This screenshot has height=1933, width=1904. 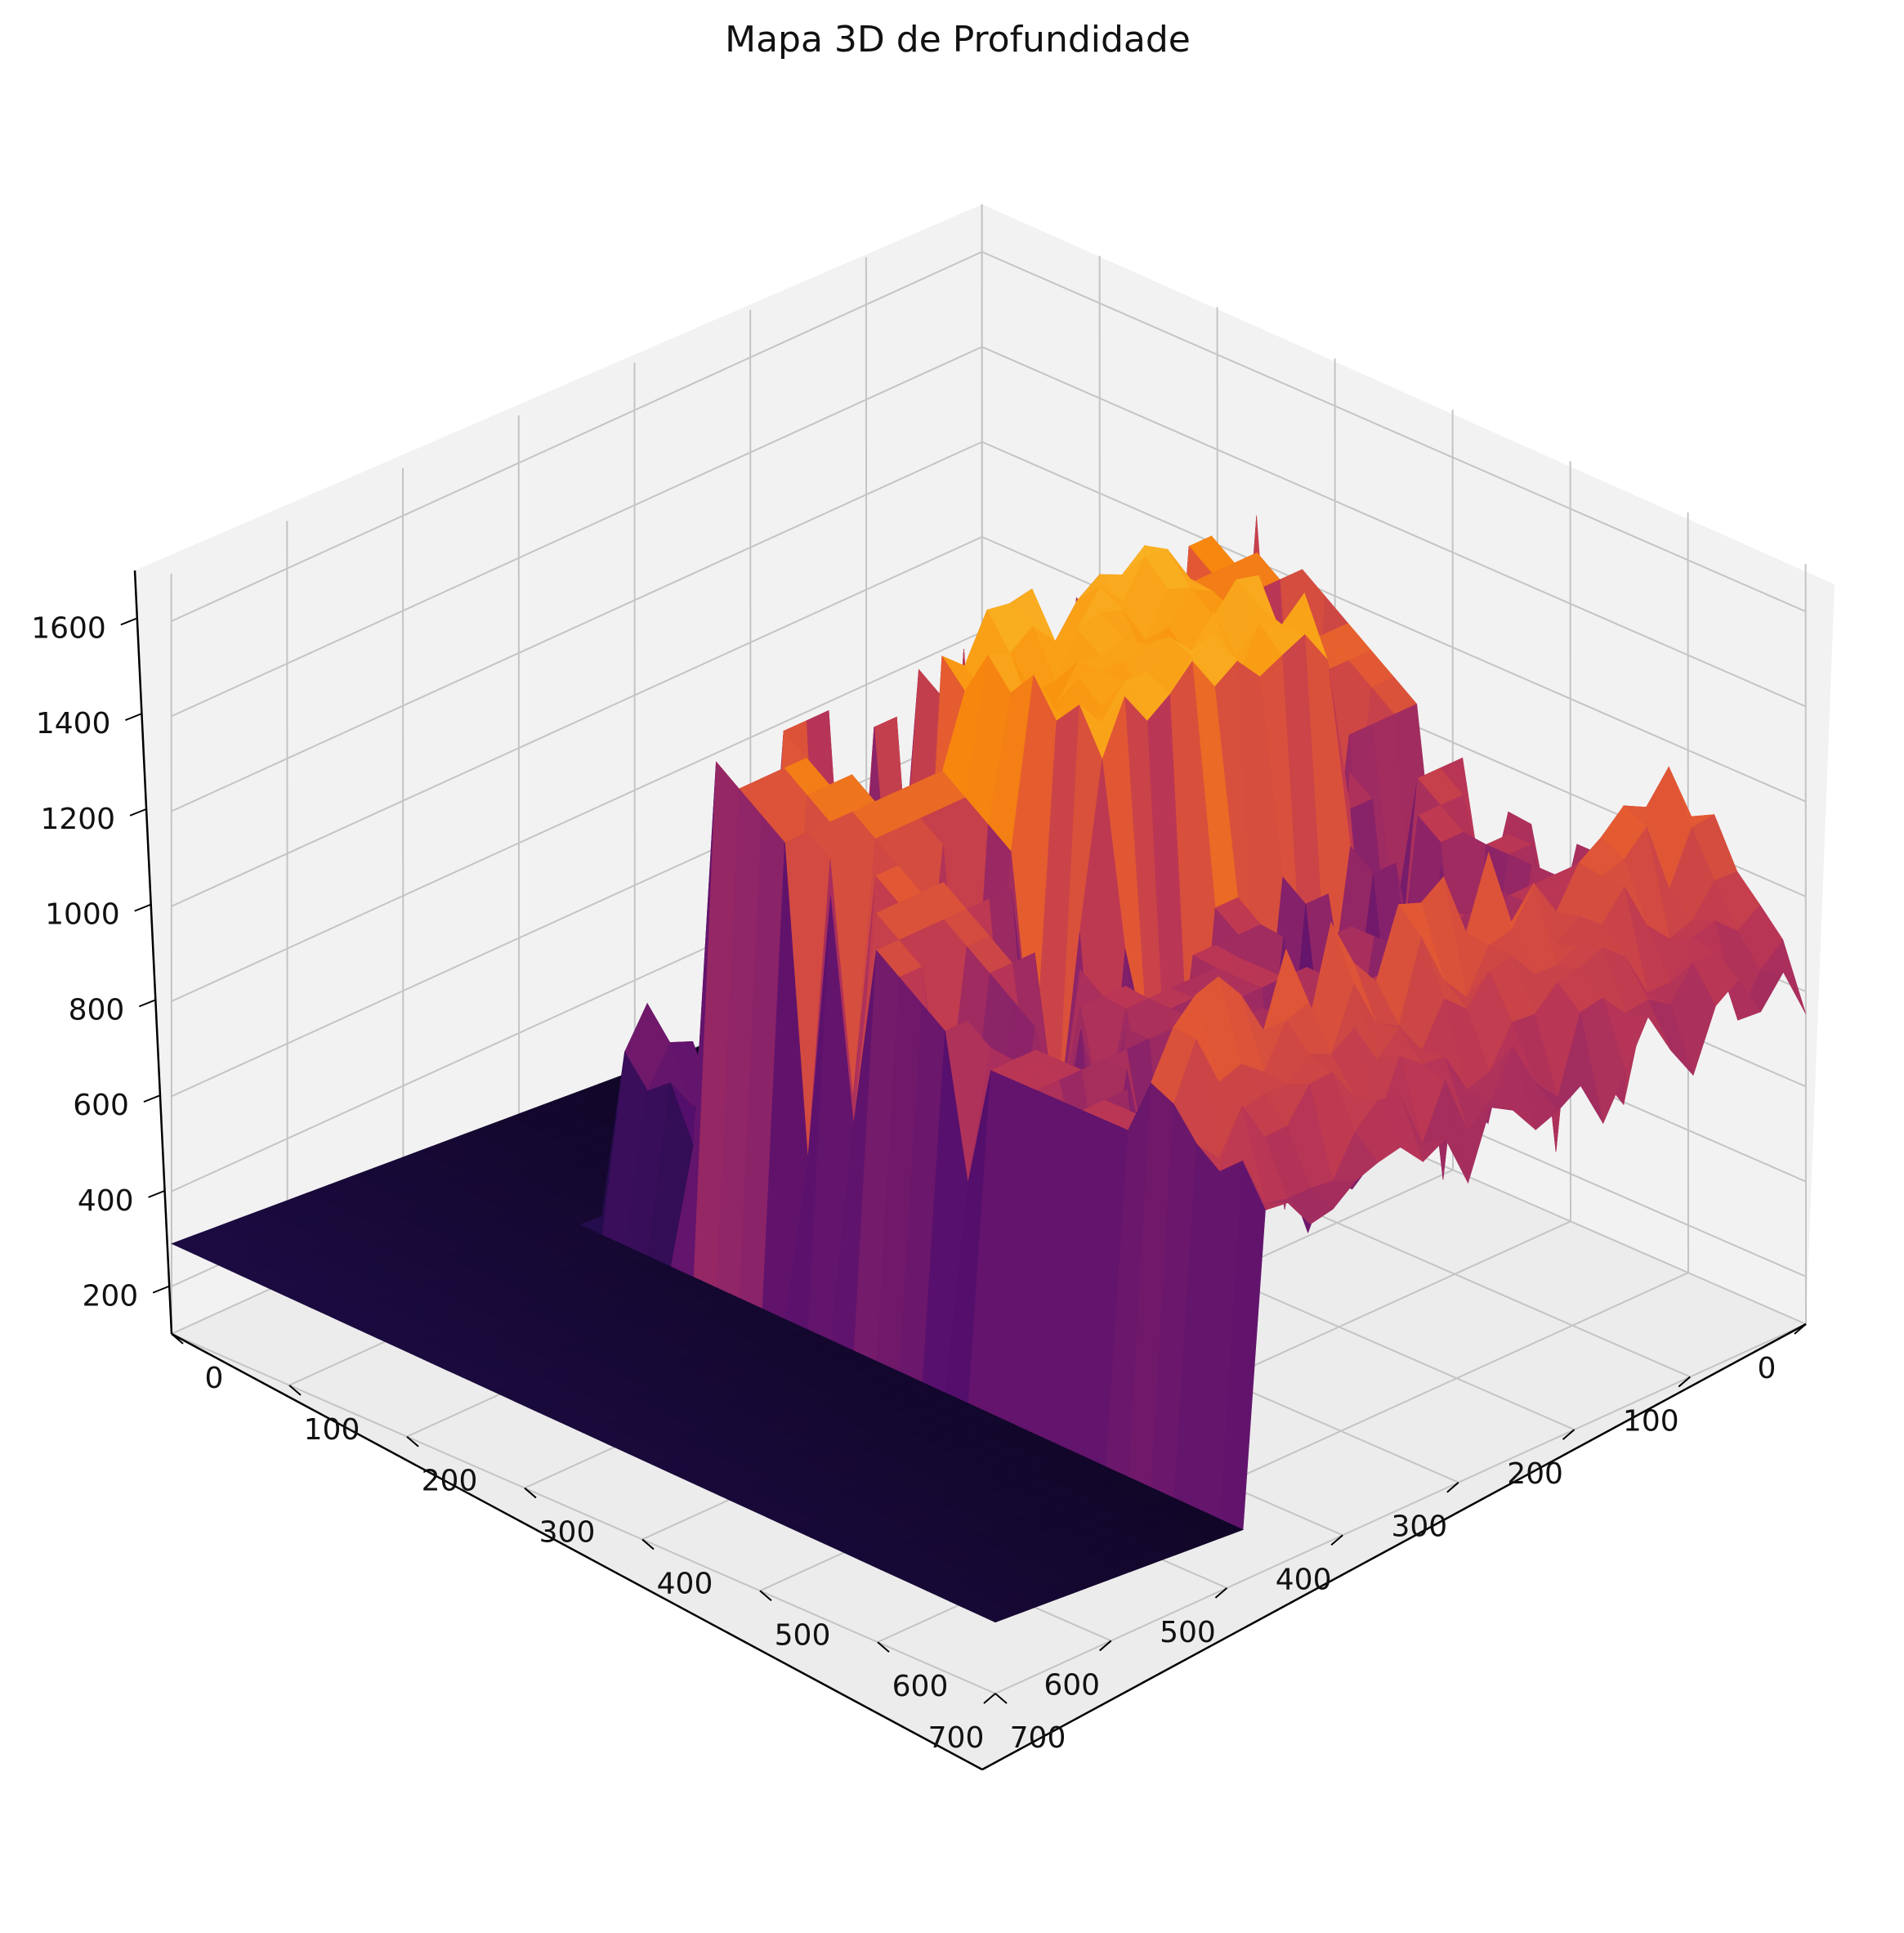 I want to click on y-tick-label: 300, so click(x=567, y=1533).